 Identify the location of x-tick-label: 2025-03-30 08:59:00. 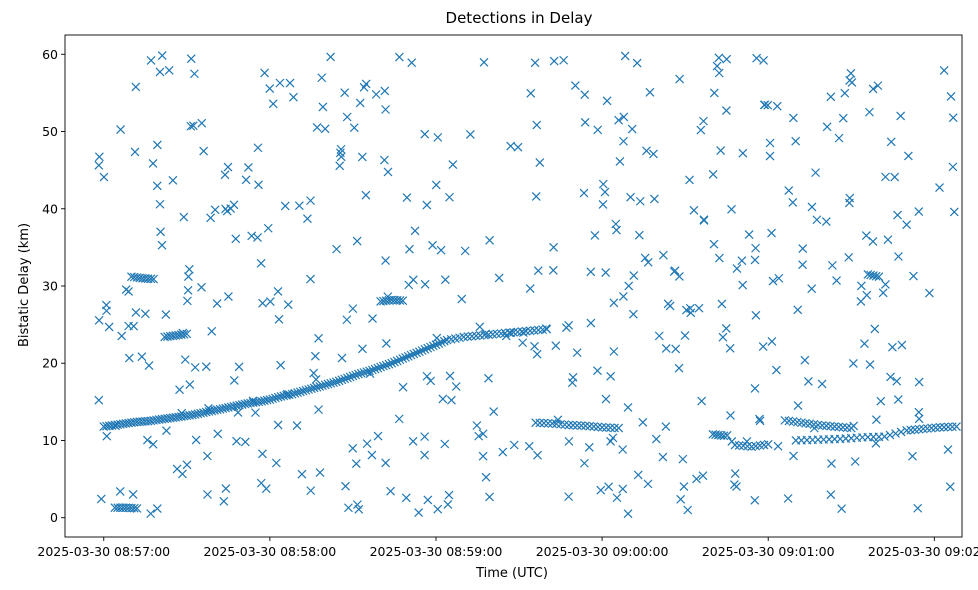
(436, 551).